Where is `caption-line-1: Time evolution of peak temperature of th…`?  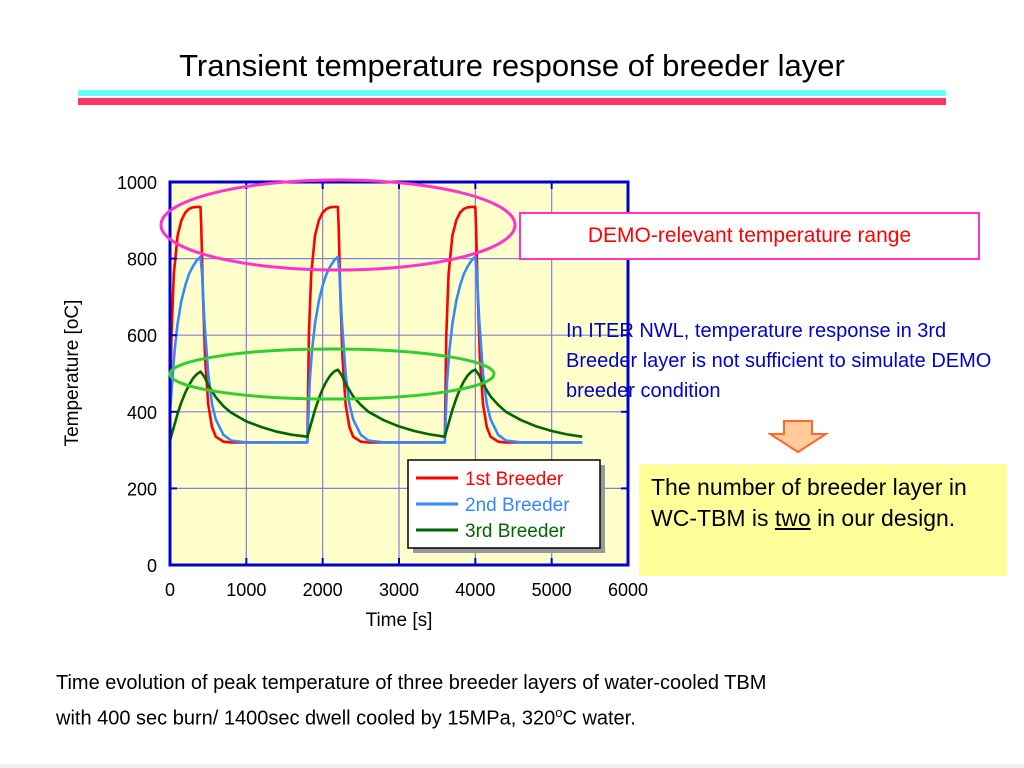
caption-line-1: Time evolution of peak temperature of th… is located at coordinates (411, 683).